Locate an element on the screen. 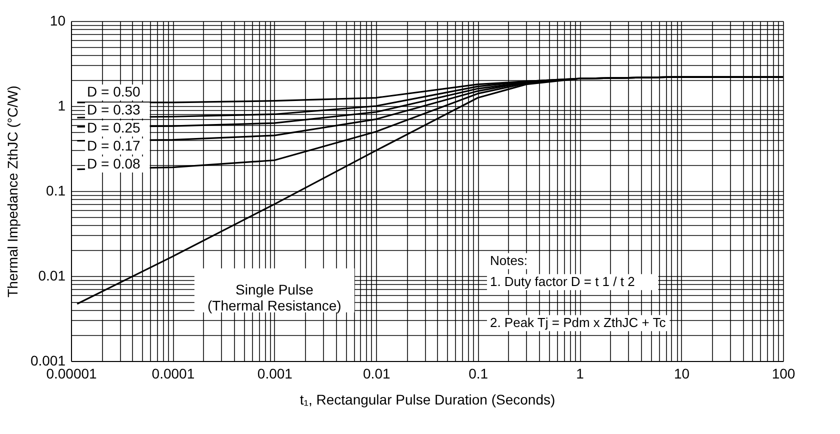  x-tick-label: 1 is located at coordinates (580, 374).